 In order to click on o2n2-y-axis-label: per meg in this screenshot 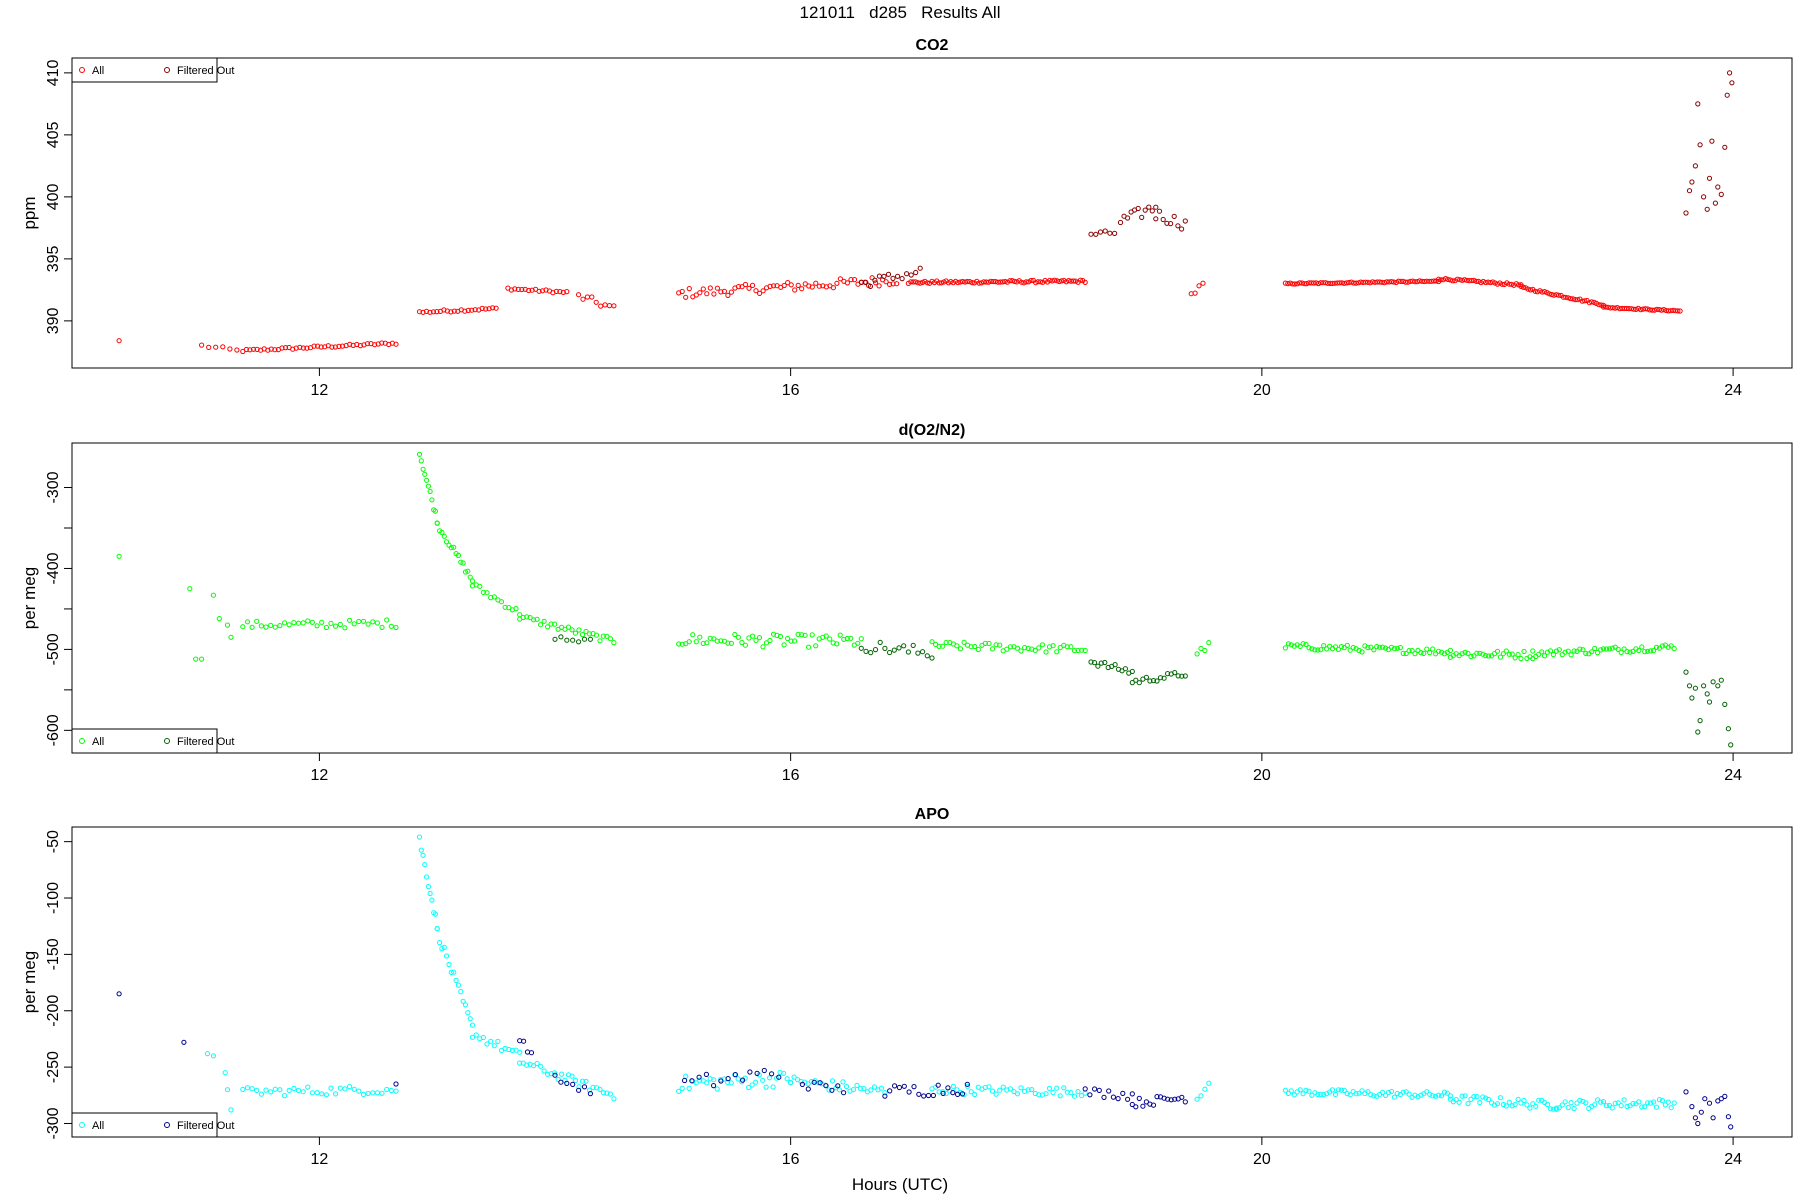, I will do `click(29, 598)`.